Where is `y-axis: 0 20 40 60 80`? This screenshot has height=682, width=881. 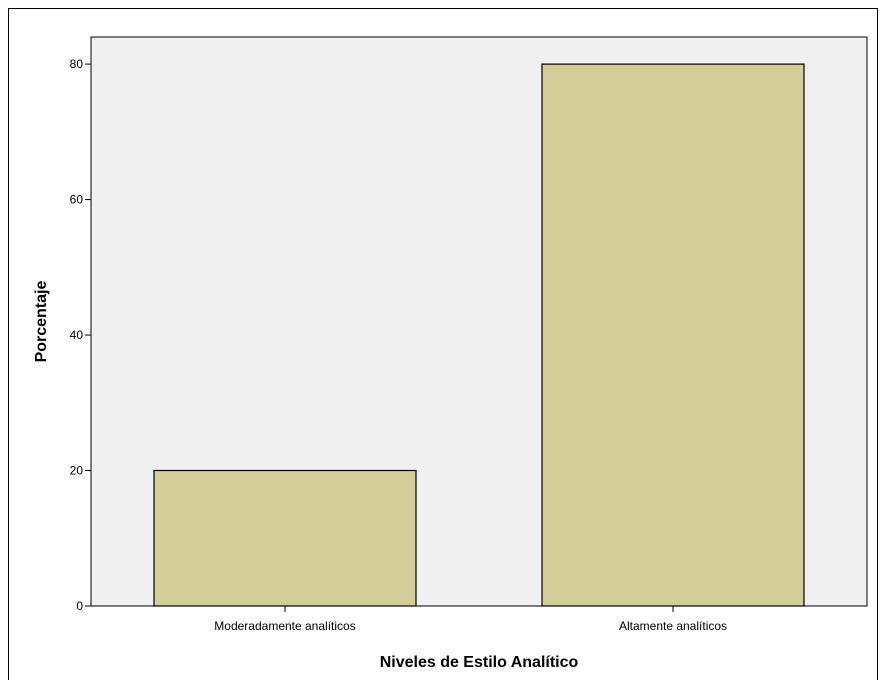
y-axis: 0 20 40 60 80 is located at coordinates (81, 325).